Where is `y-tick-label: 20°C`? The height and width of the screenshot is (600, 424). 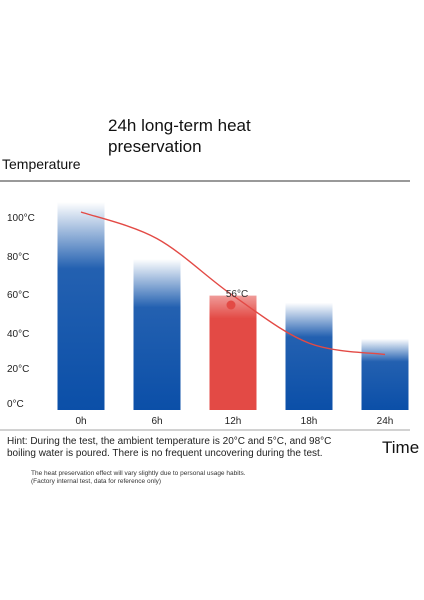
y-tick-label: 20°C is located at coordinates (18, 369).